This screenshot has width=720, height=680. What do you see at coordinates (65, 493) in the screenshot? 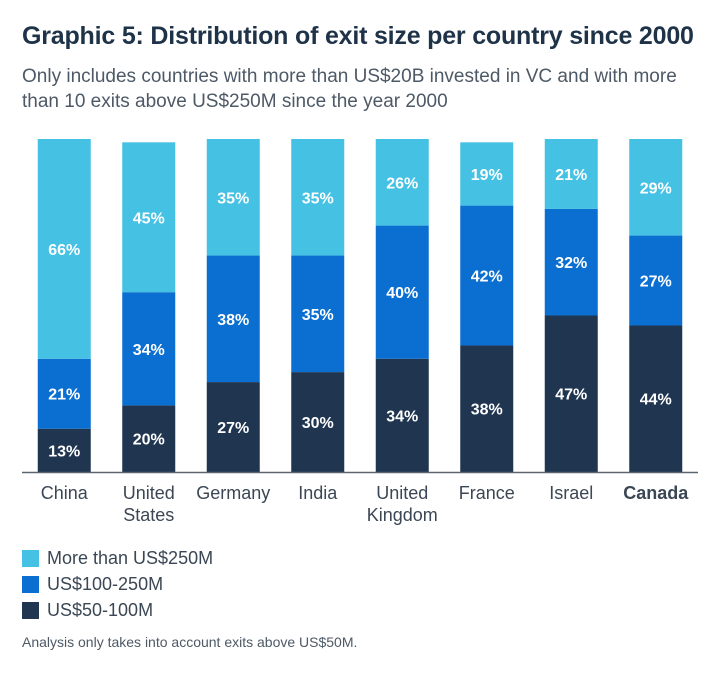
I see `category-label-china: China` at bounding box center [65, 493].